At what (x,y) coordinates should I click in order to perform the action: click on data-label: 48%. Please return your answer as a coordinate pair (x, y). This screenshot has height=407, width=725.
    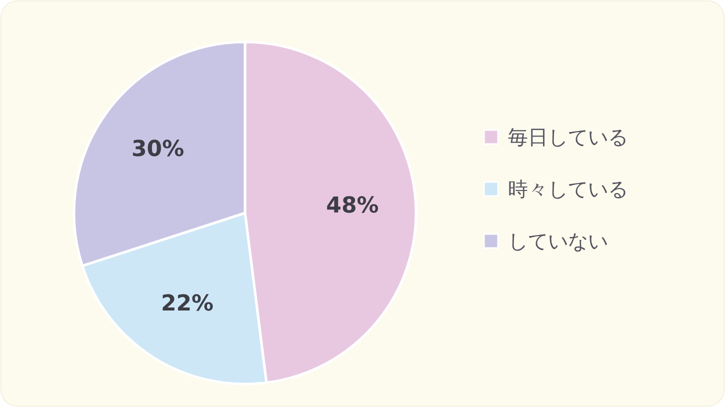
    Looking at the image, I should click on (352, 206).